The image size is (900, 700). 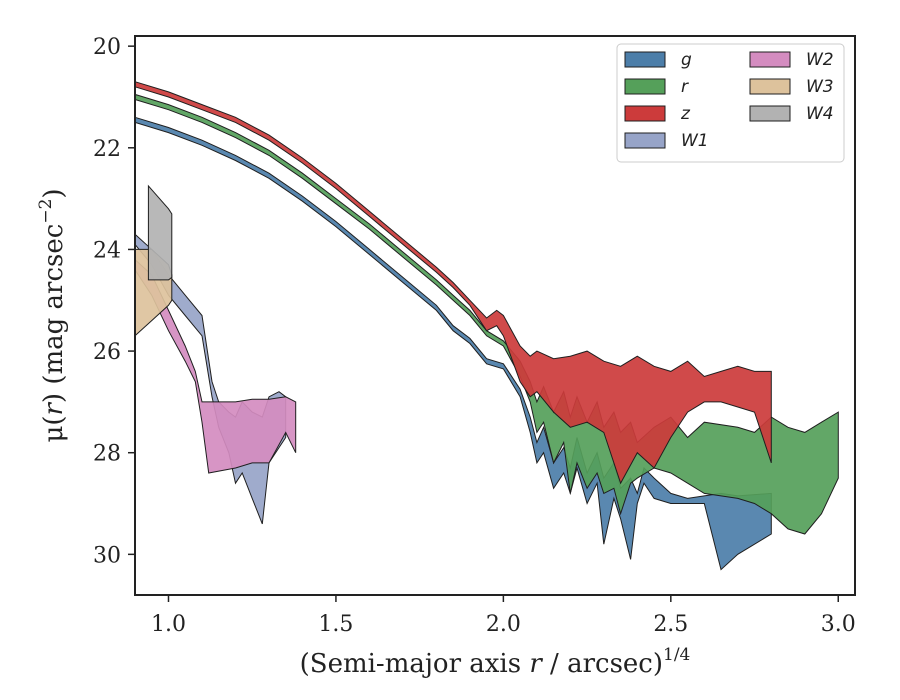 I want to click on legend: grz W1 W2 W3 W4, so click(x=730, y=103).